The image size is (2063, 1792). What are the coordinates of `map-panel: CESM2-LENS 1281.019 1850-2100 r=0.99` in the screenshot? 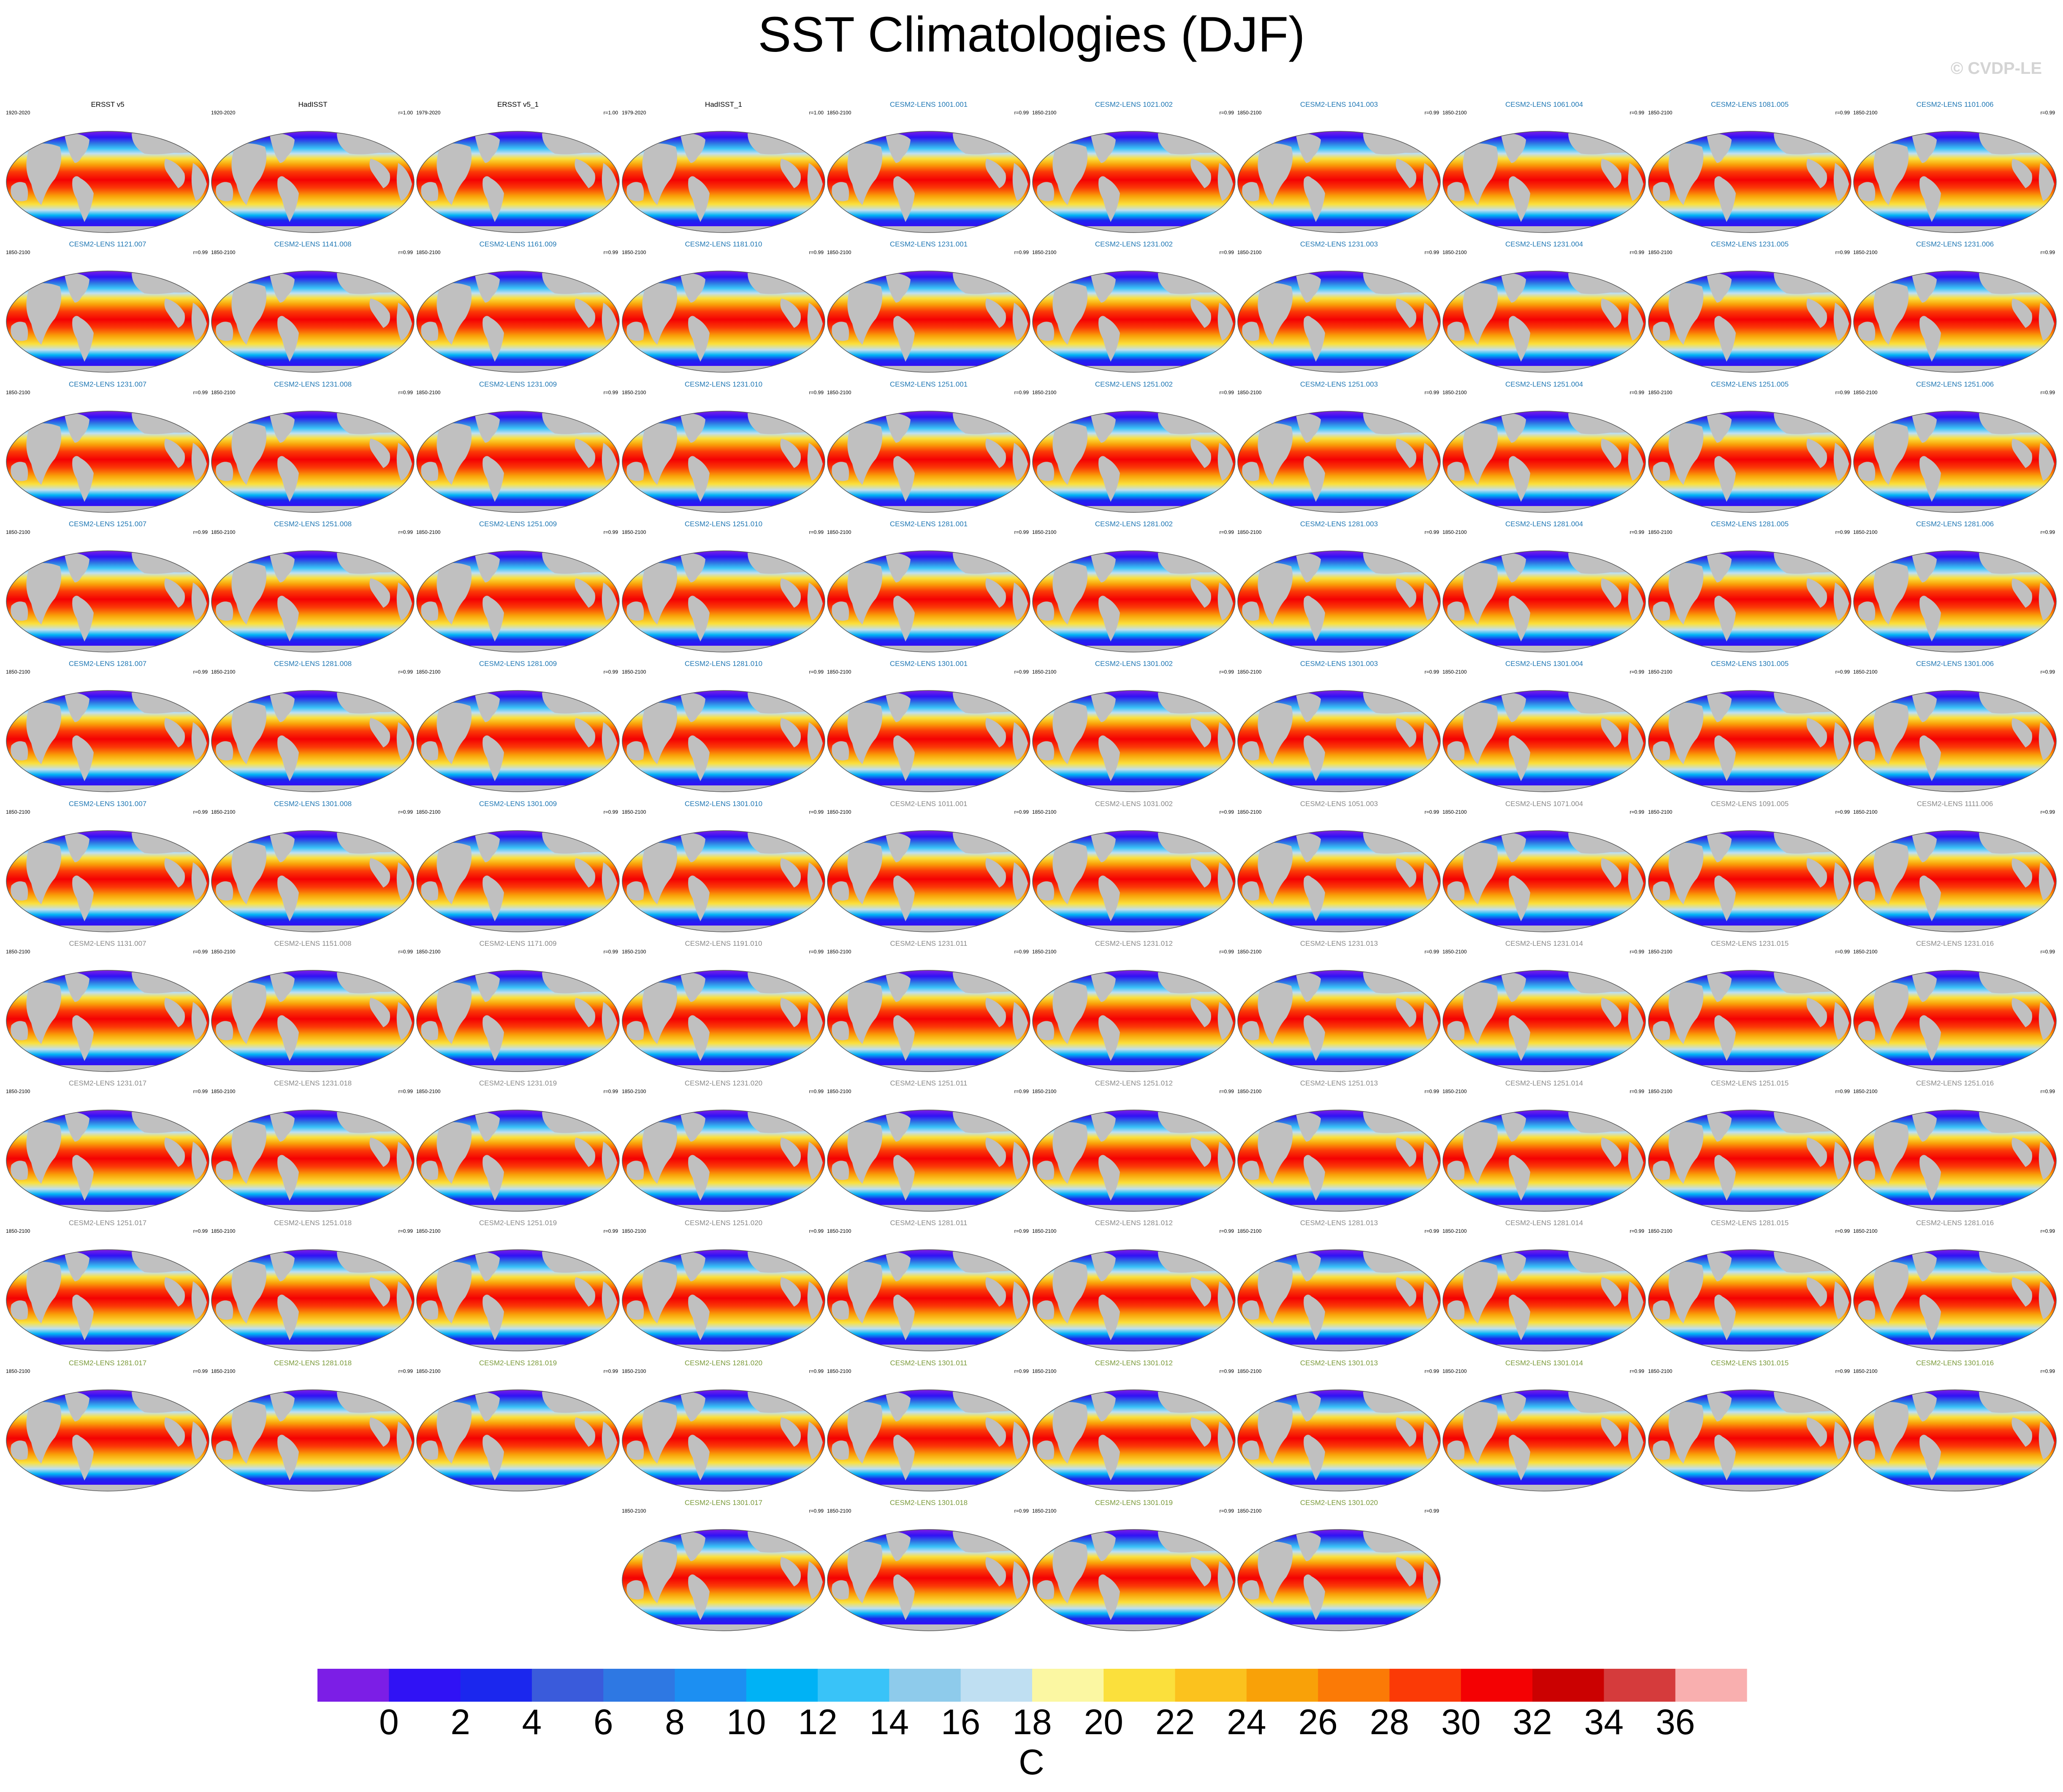 It's located at (518, 1427).